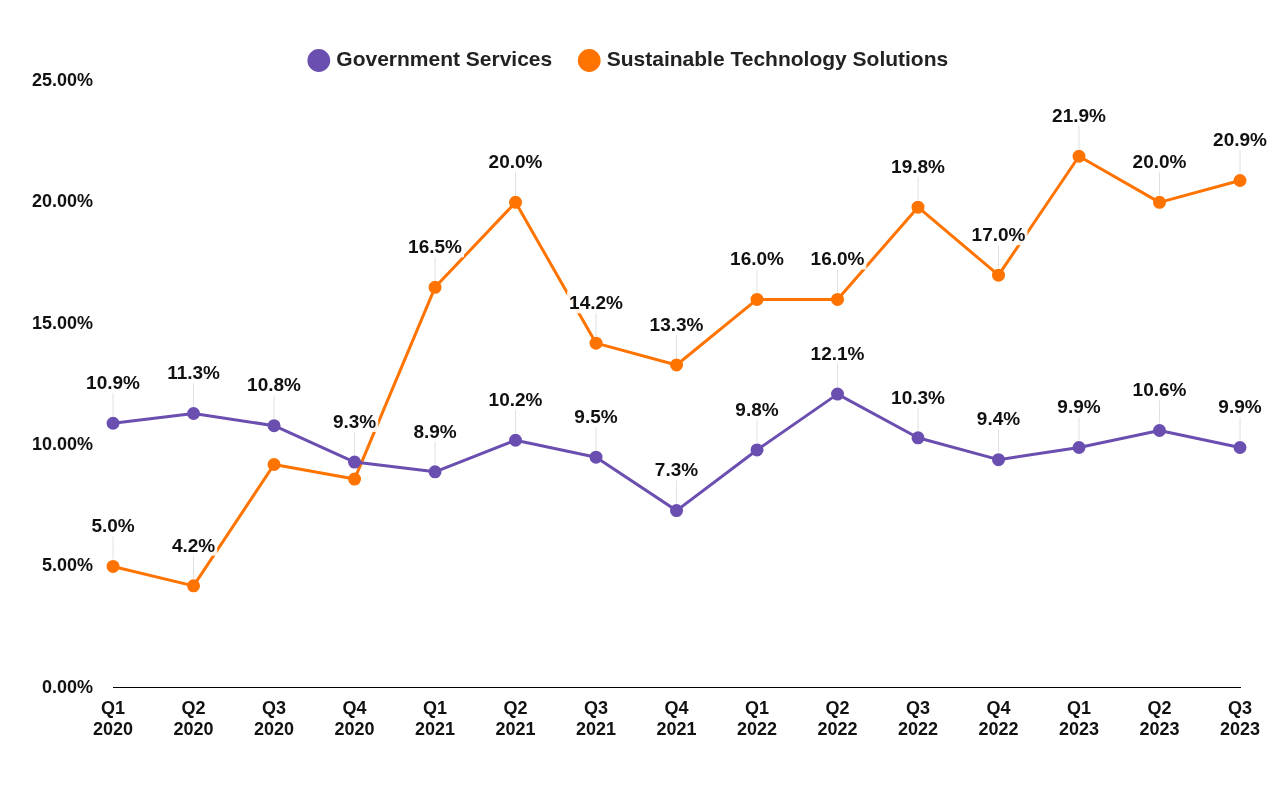 Image resolution: width=1280 pixels, height=791 pixels. Describe the element at coordinates (837, 718) in the screenshot. I see `x-tick-label: Q2 2022` at that location.